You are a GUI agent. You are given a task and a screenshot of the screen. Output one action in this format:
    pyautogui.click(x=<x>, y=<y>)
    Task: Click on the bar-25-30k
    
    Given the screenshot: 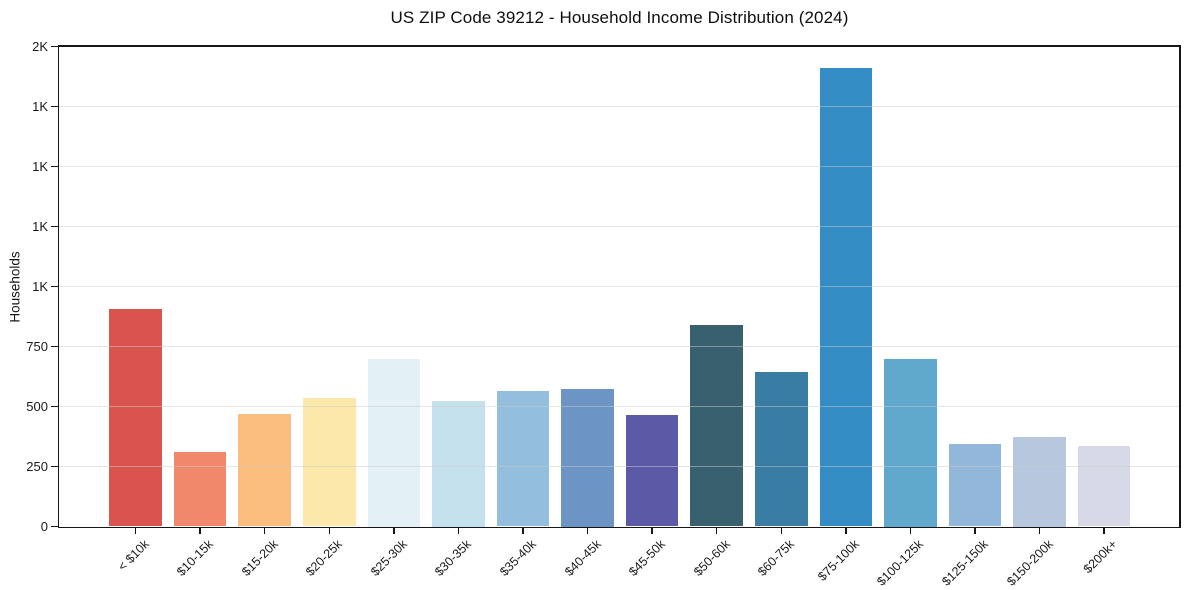 What is the action you would take?
    pyautogui.click(x=394, y=442)
    